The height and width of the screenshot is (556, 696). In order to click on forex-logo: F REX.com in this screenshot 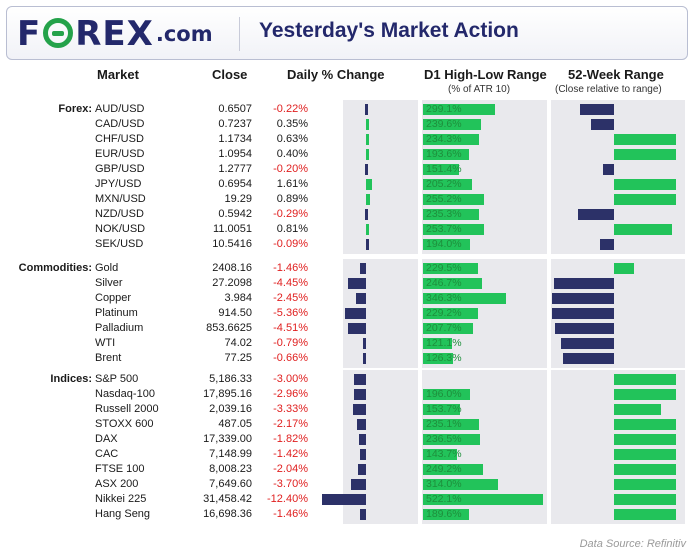, I will do `click(115, 34)`.